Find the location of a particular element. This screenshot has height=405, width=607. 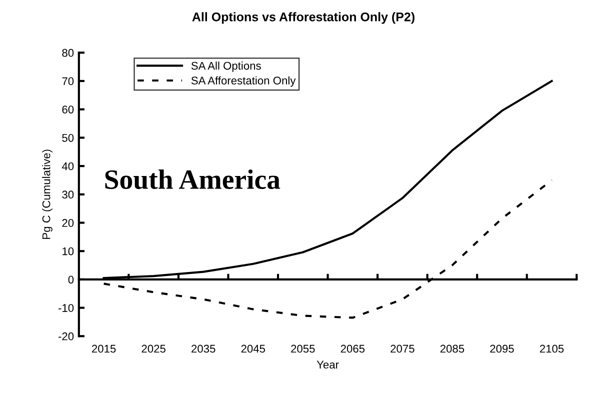

y-tick-label: 20 is located at coordinates (68, 223).